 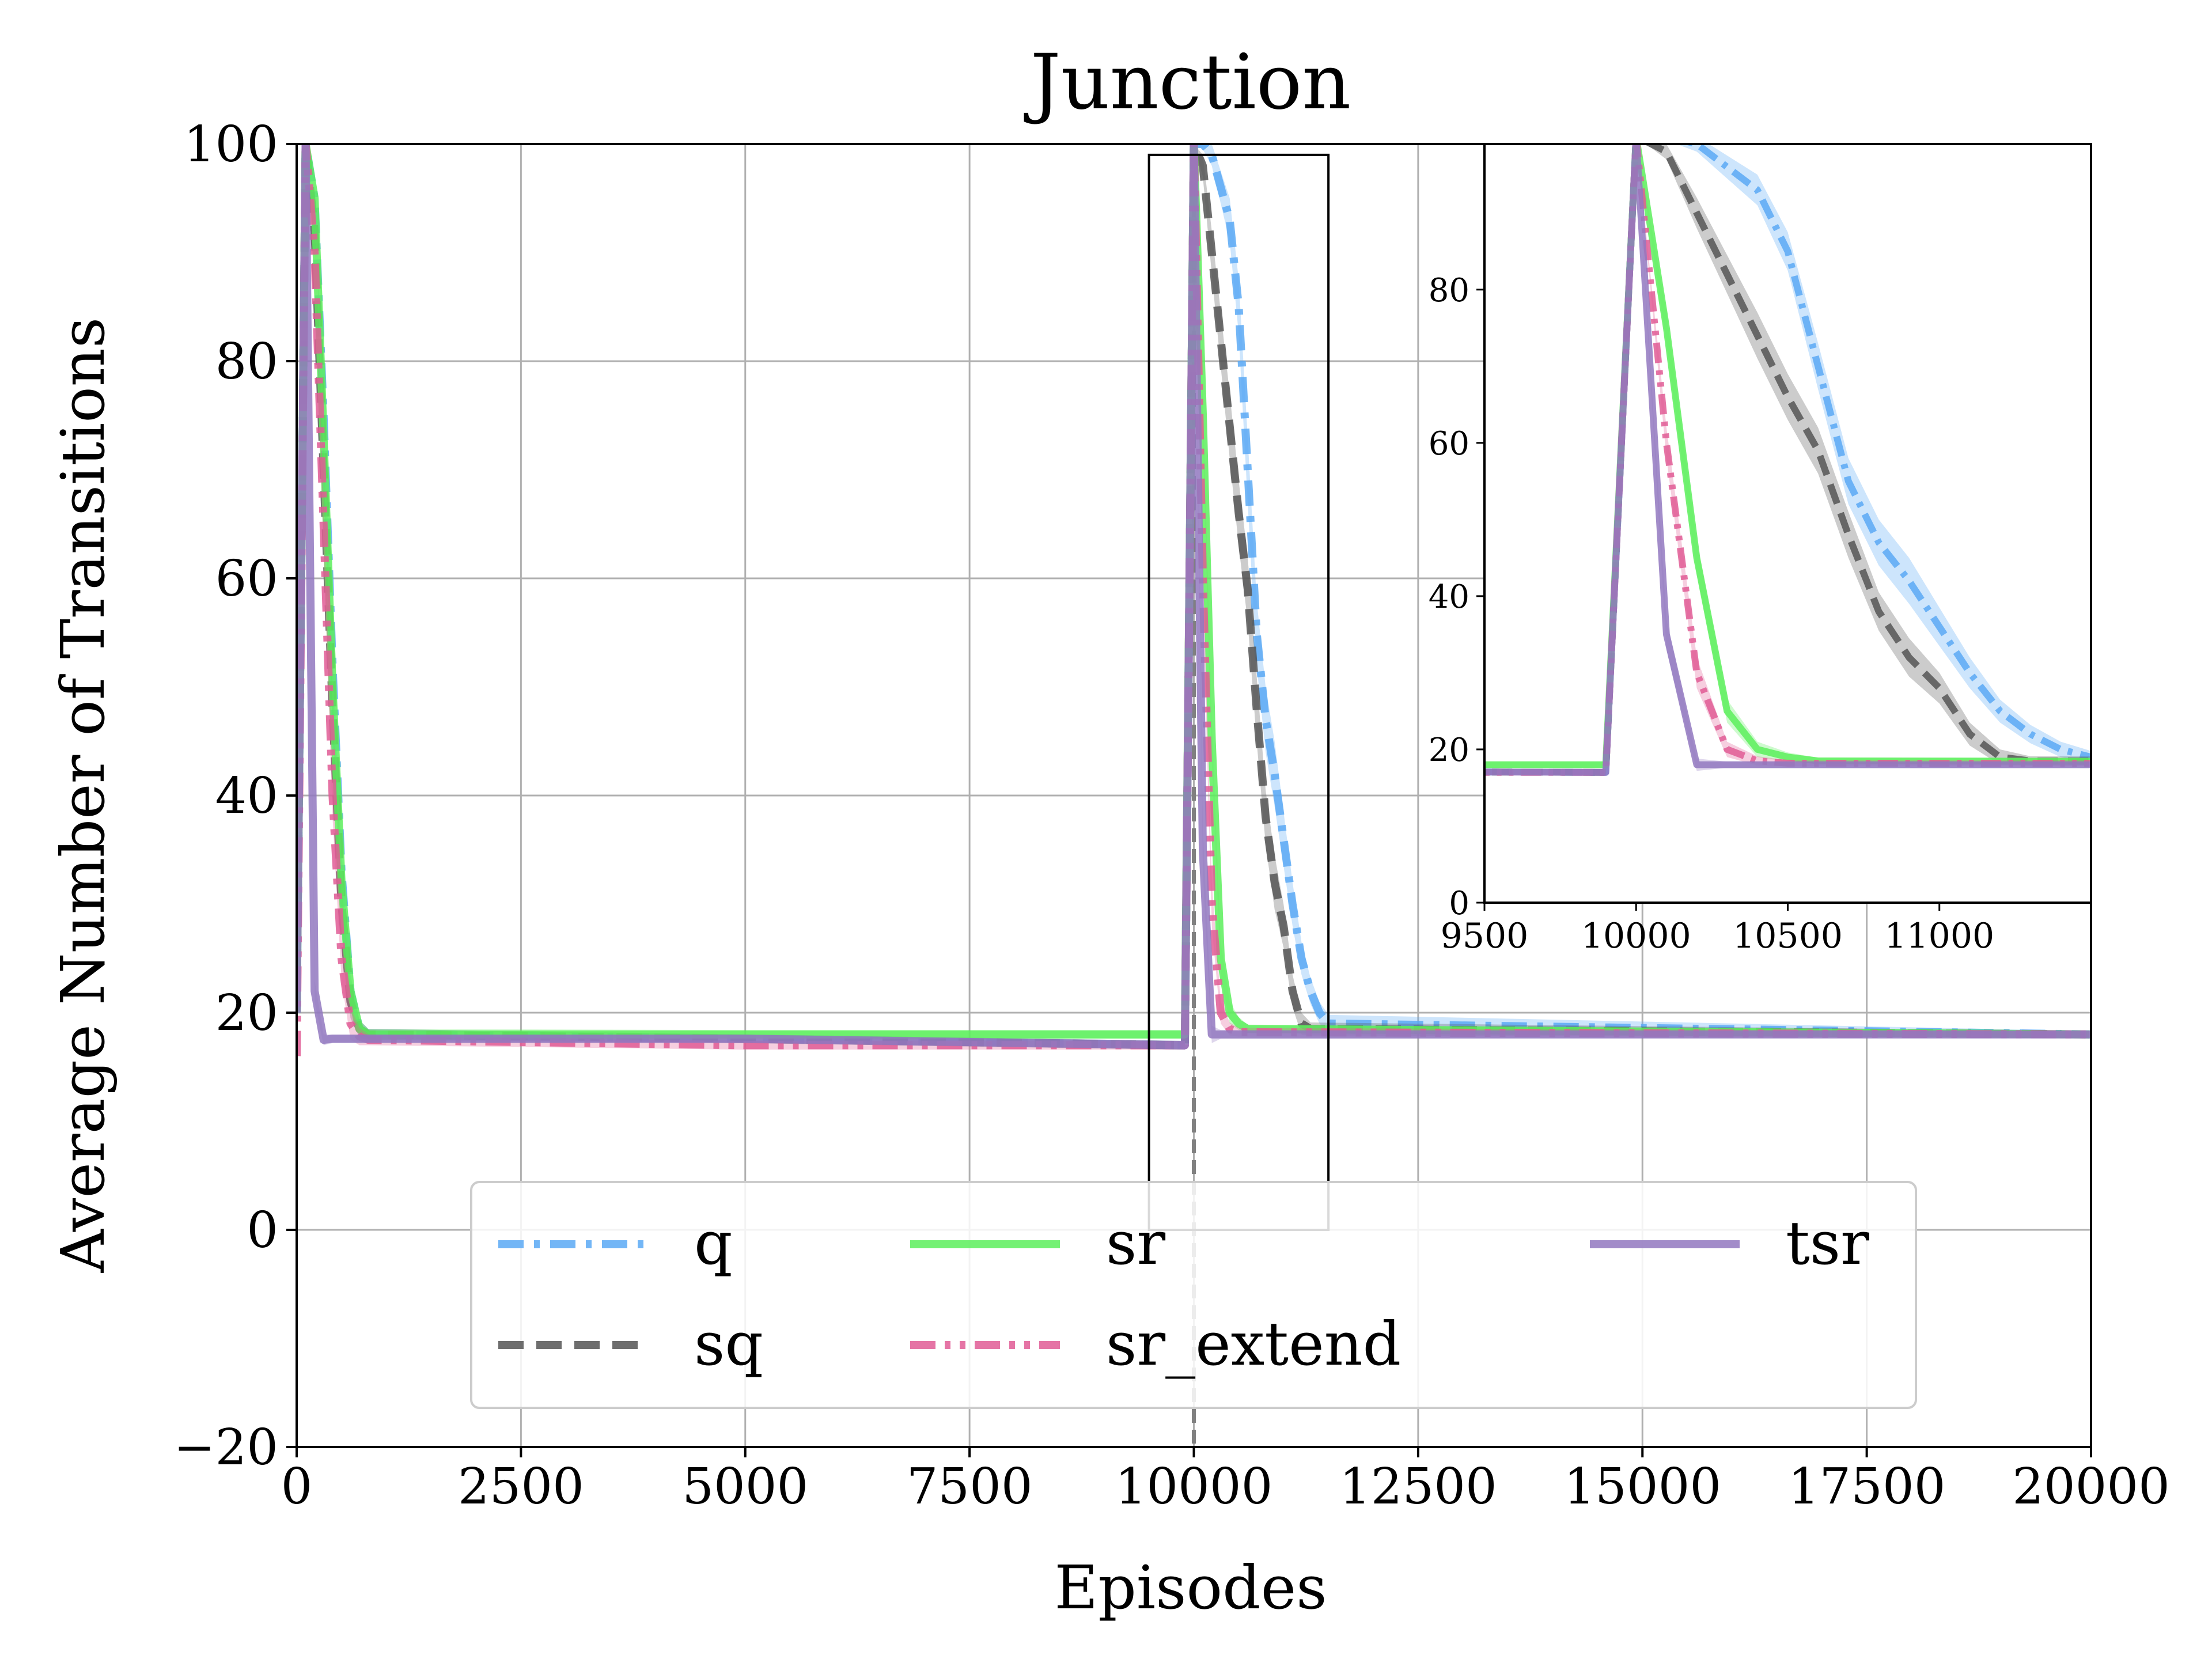 What do you see at coordinates (1939, 936) in the screenshot?
I see `inset-x-tick-label: 11000` at bounding box center [1939, 936].